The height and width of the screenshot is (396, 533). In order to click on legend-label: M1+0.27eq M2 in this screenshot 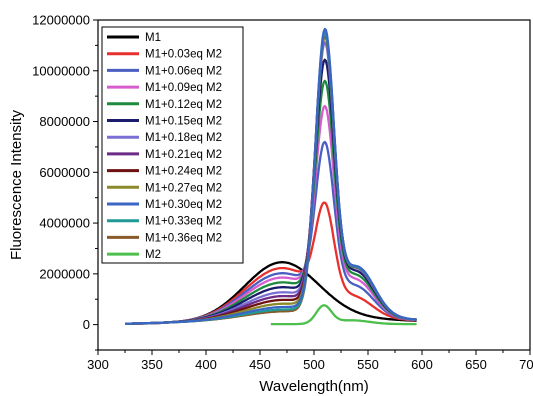, I will do `click(183, 188)`.